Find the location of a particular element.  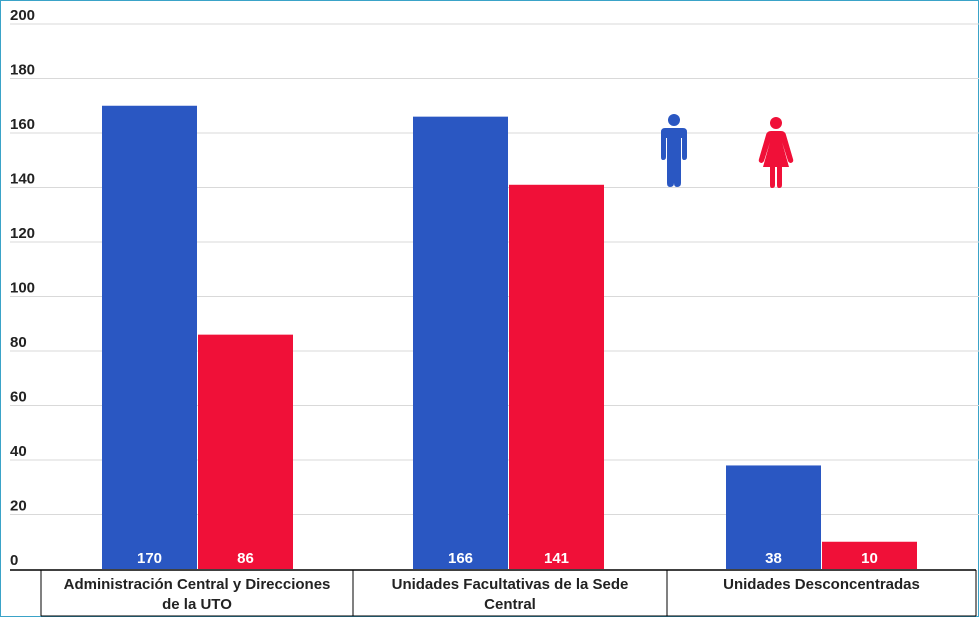

bar-value-label: 38 is located at coordinates (773, 558).